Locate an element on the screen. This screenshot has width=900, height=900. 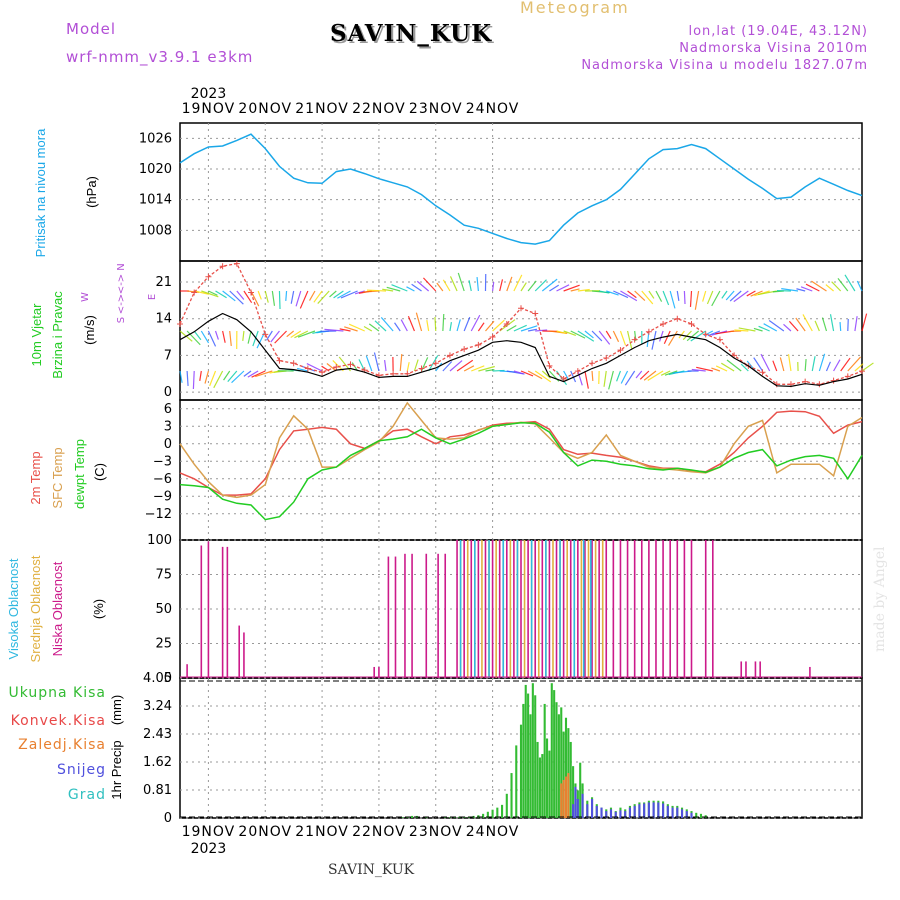
tick-label-pressure-3: 1026 is located at coordinates (155, 138).